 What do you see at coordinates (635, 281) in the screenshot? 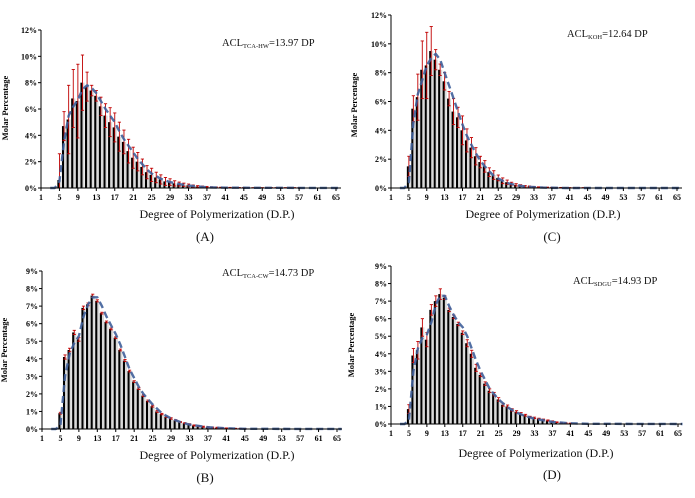
I see `acl-value: =14.93 DP` at bounding box center [635, 281].